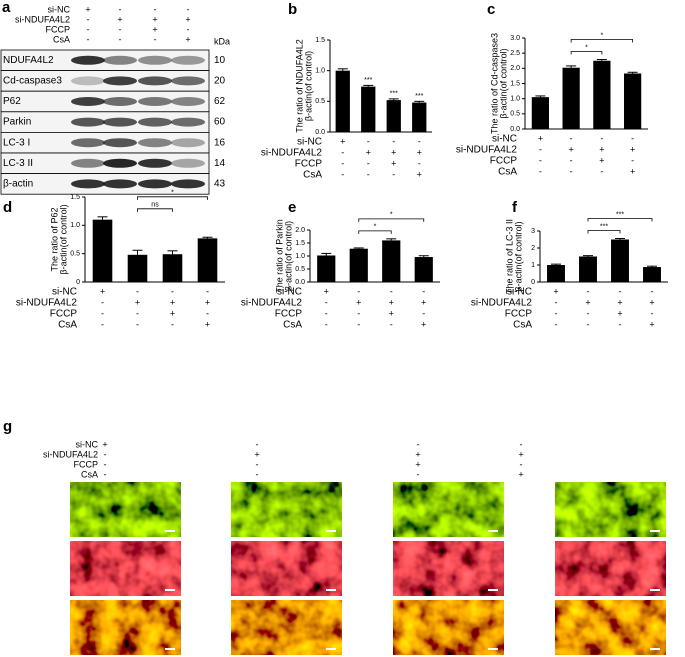 The height and width of the screenshot is (657, 685). What do you see at coordinates (220, 81) in the screenshot?
I see `protein-kda: 20` at bounding box center [220, 81].